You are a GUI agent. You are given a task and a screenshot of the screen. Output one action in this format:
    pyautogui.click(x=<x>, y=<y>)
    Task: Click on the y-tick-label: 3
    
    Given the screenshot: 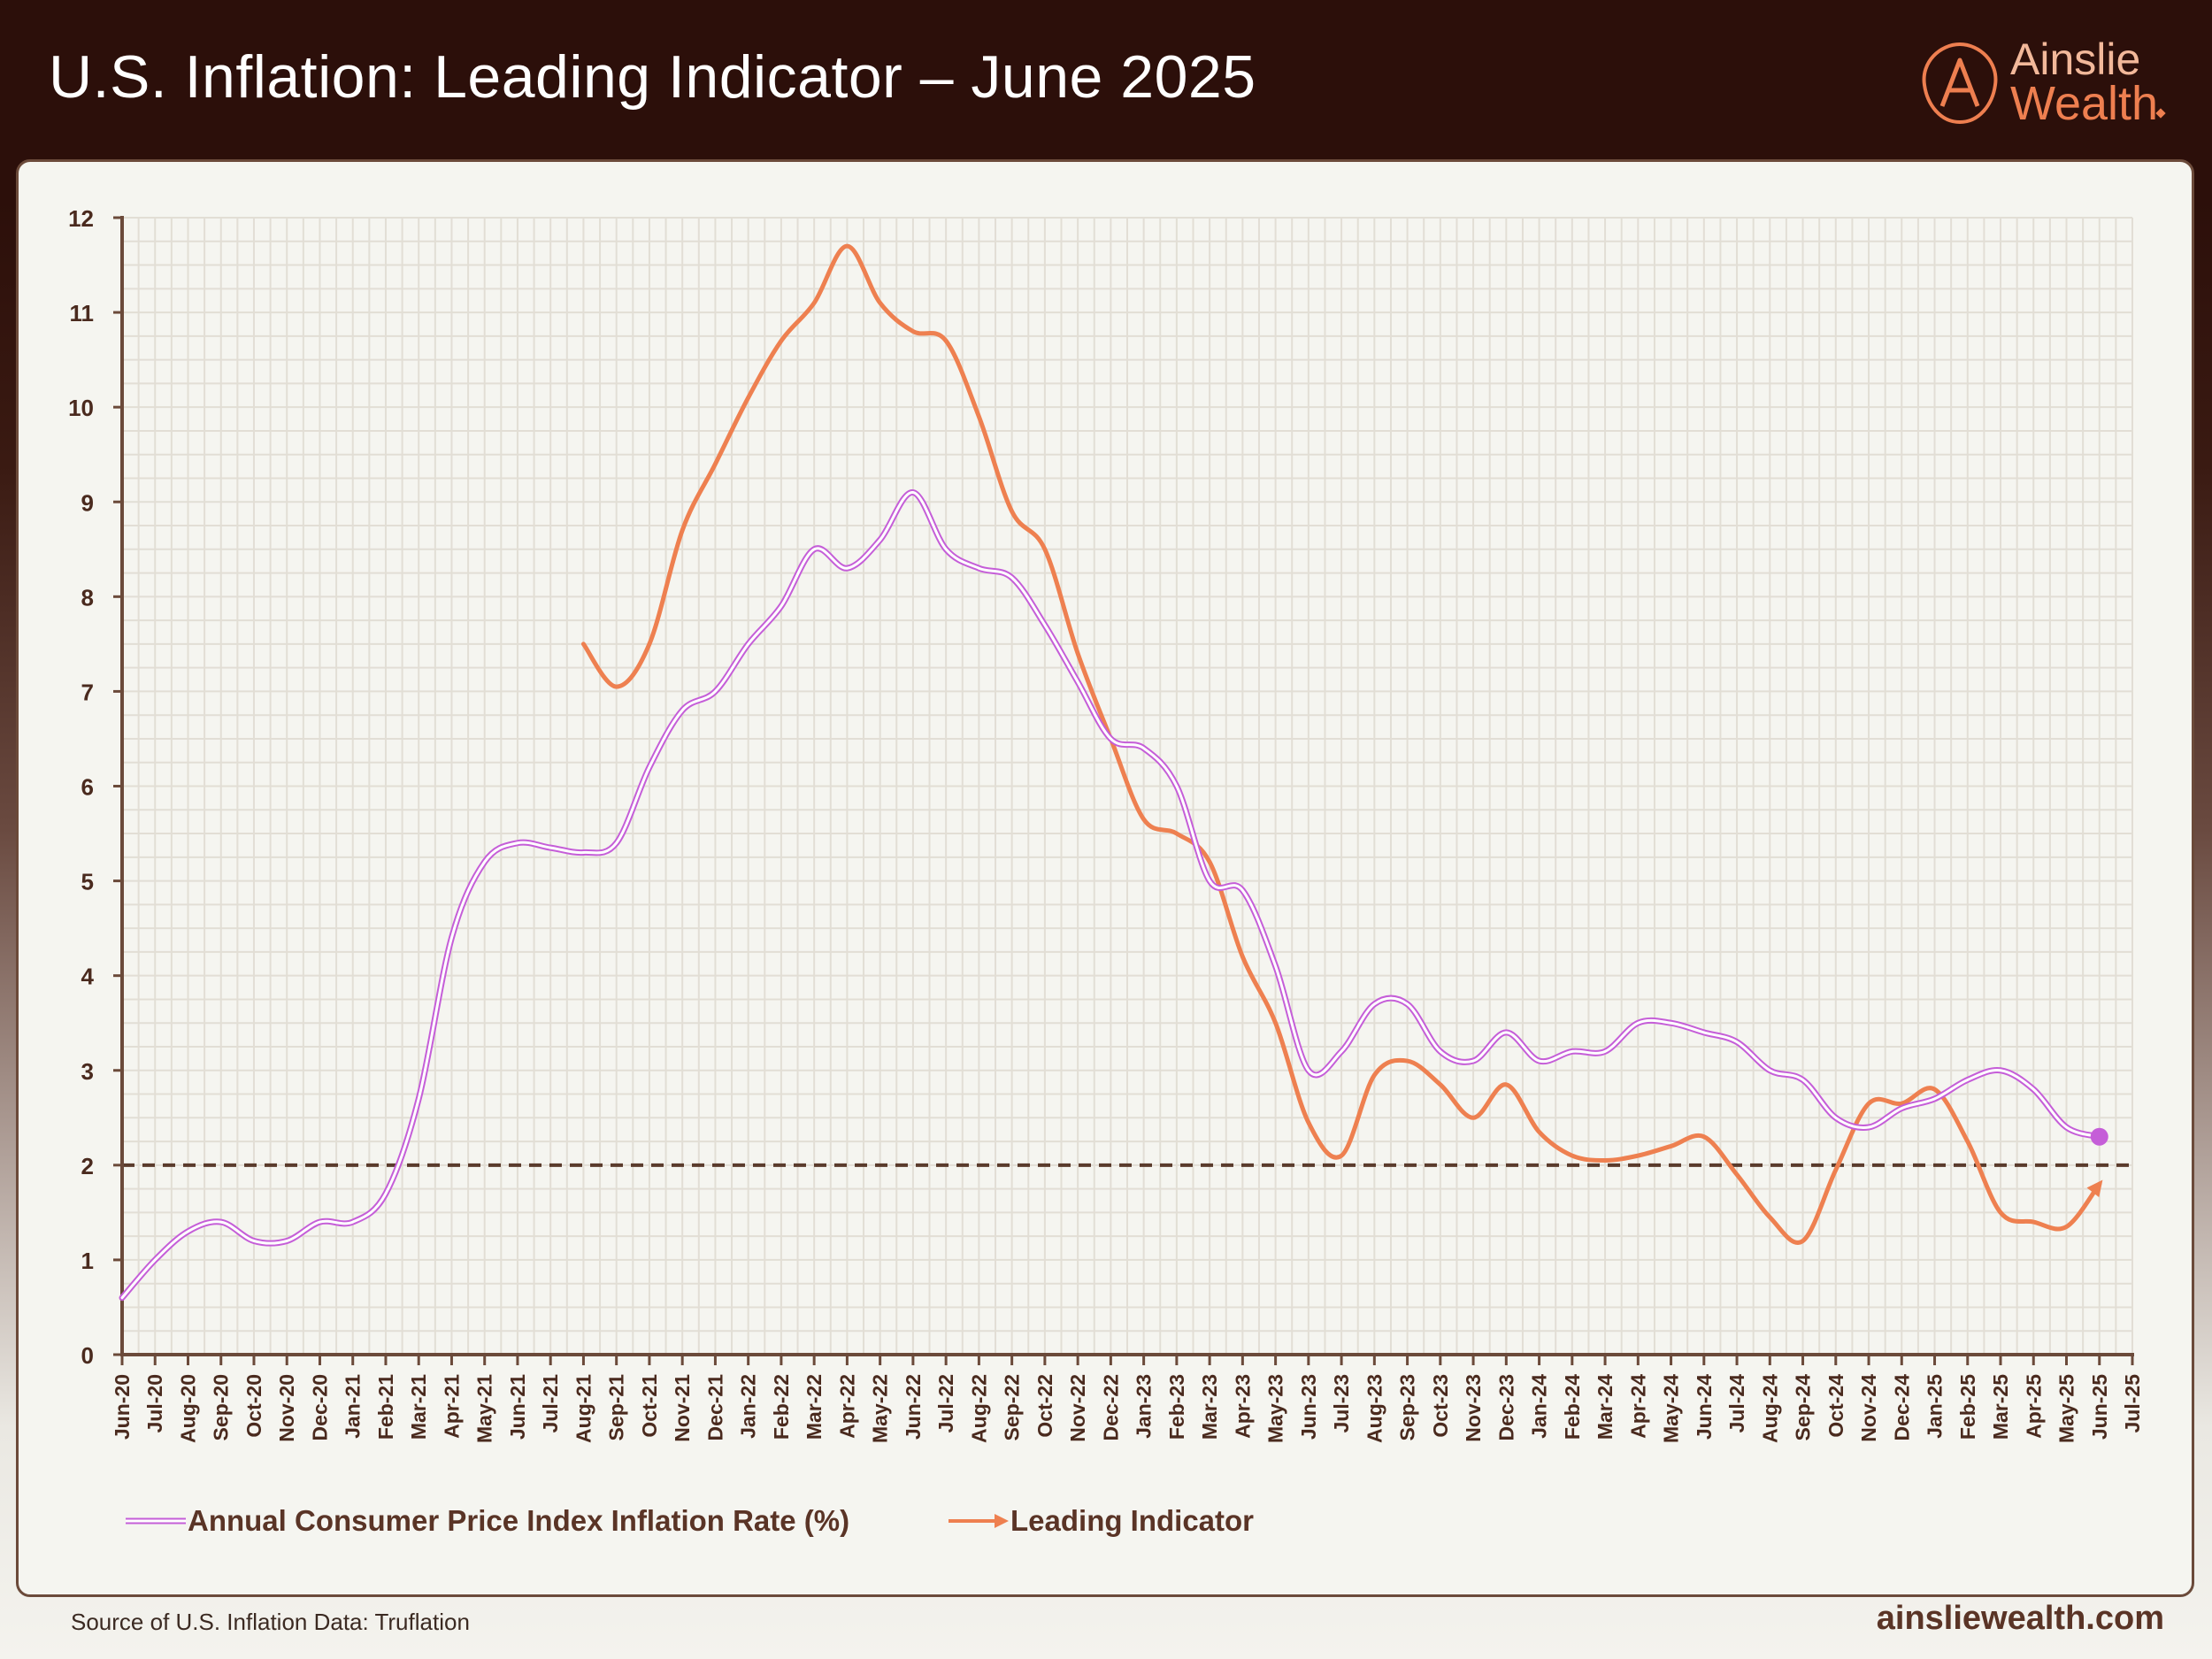 What is the action you would take?
    pyautogui.click(x=88, y=1071)
    